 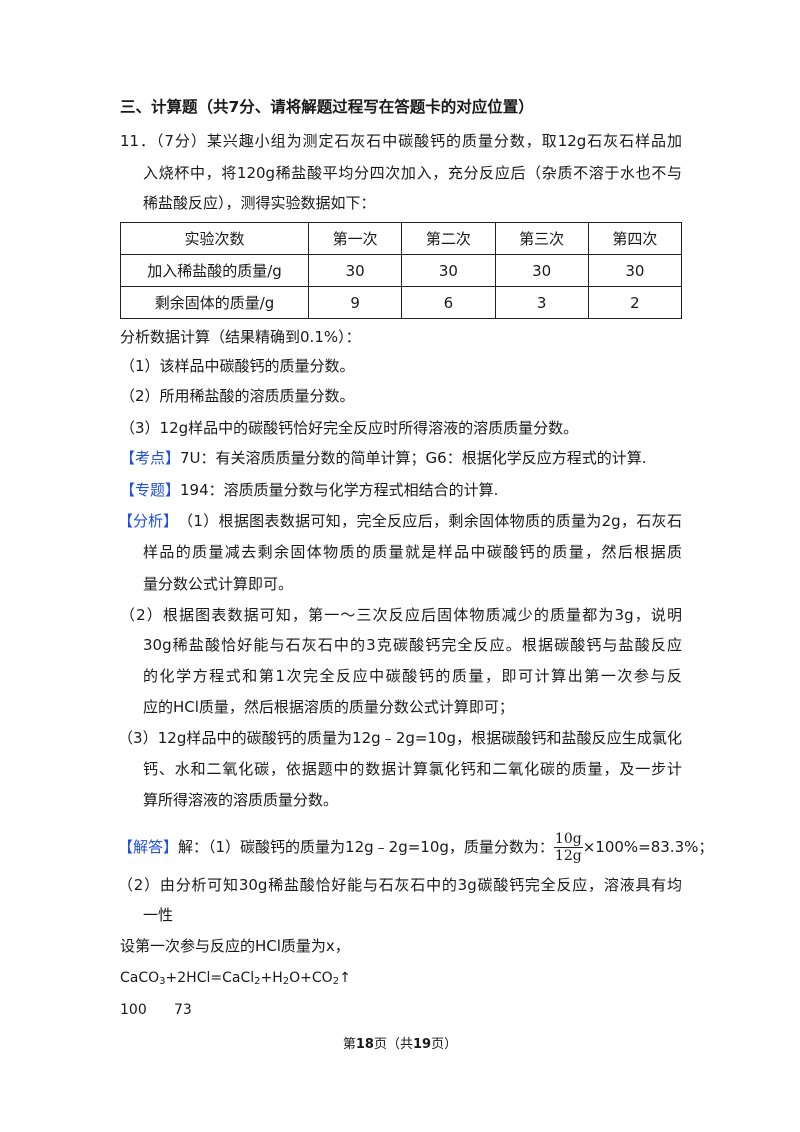 I want to click on table-cell: 9, so click(x=355, y=302).